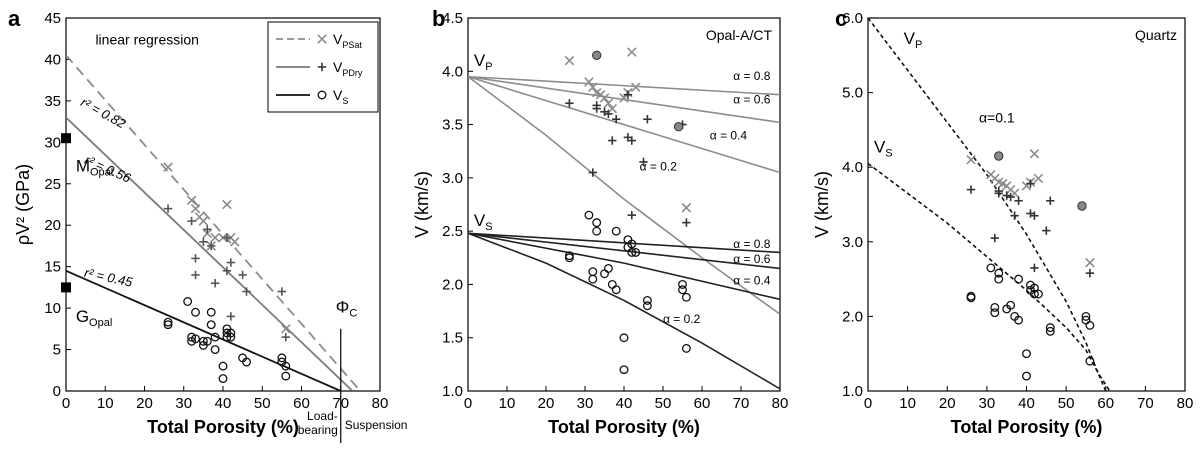 This screenshot has width=1200, height=454. Describe the element at coordinates (348, 68) in the screenshot. I see `legend-label-pdry: VPDry` at that location.